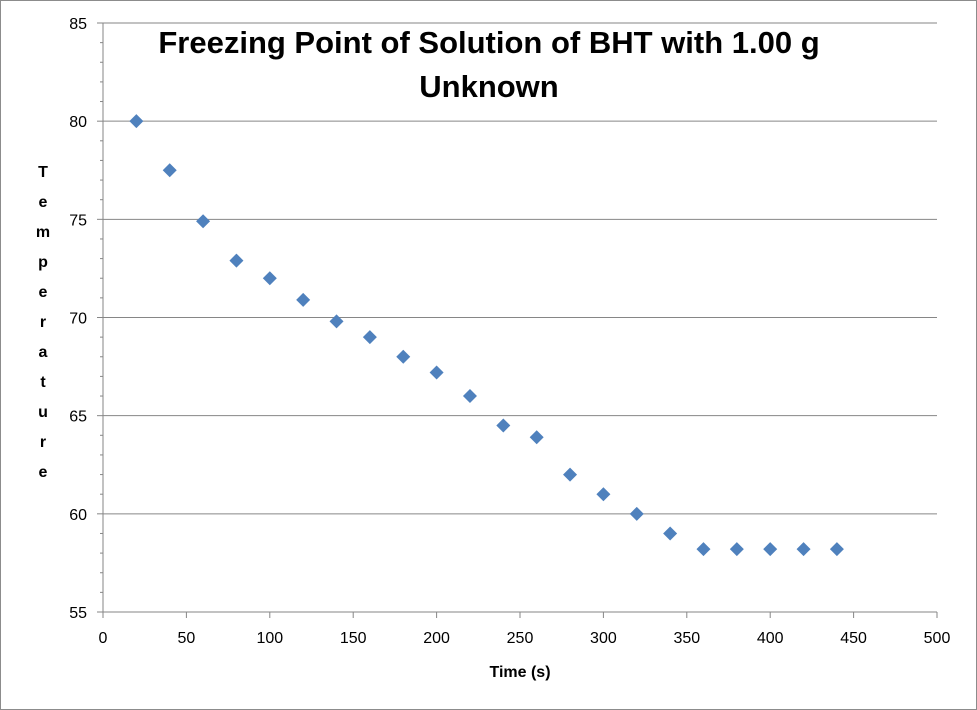 The image size is (977, 710). I want to click on x-tick-labels: 0 50 100 150 200 250 300 350 400 450 500, so click(525, 638).